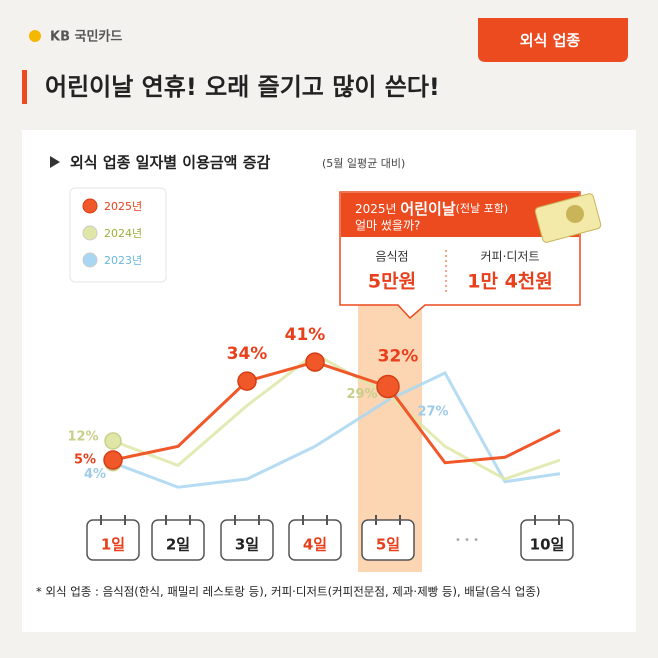 The width and height of the screenshot is (658, 658). What do you see at coordinates (510, 282) in the screenshot?
I see `callout-amount: 1만 4천원` at bounding box center [510, 282].